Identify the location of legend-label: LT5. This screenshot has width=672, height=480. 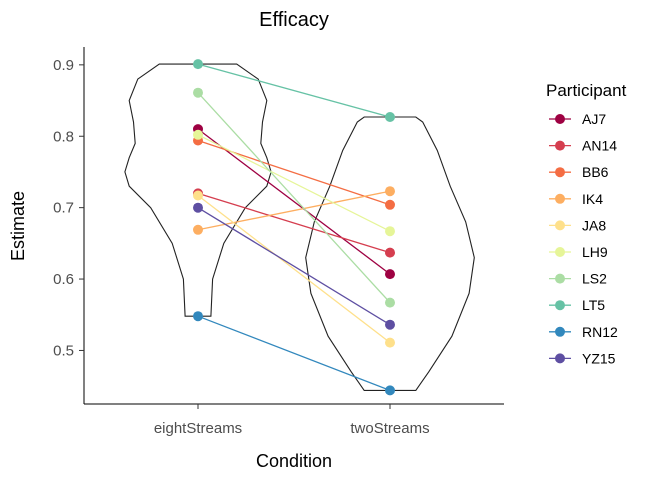
(593, 305).